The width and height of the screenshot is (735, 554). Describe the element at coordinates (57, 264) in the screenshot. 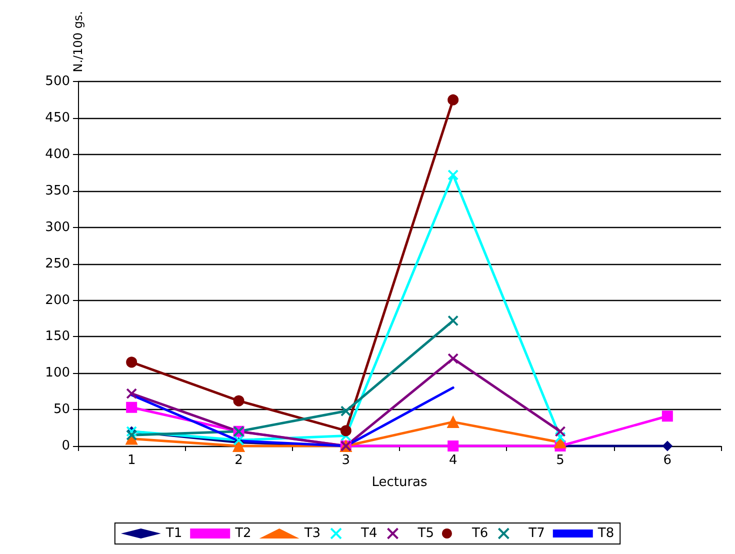

I see `y-tick-label: 250` at that location.